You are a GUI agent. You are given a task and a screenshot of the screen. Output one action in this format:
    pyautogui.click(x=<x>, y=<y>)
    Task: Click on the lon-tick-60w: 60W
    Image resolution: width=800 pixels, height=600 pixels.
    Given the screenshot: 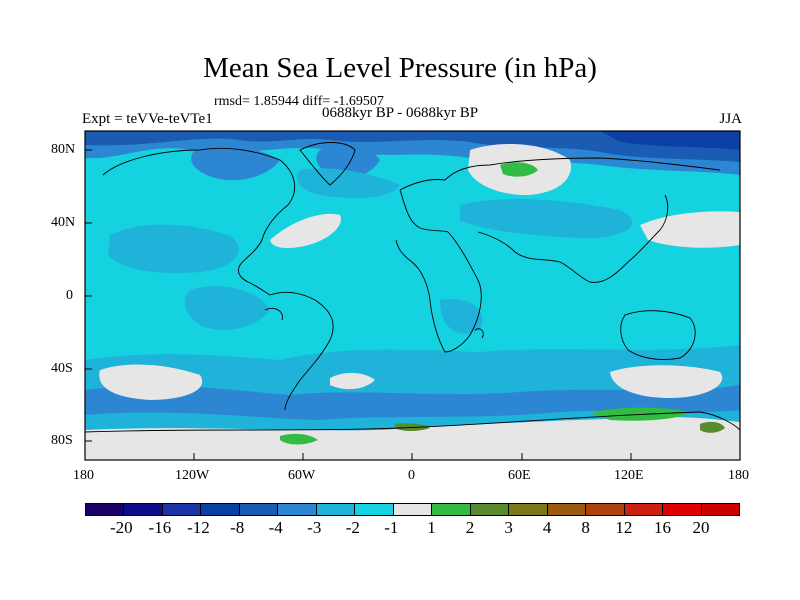 What is the action you would take?
    pyautogui.click(x=302, y=475)
    